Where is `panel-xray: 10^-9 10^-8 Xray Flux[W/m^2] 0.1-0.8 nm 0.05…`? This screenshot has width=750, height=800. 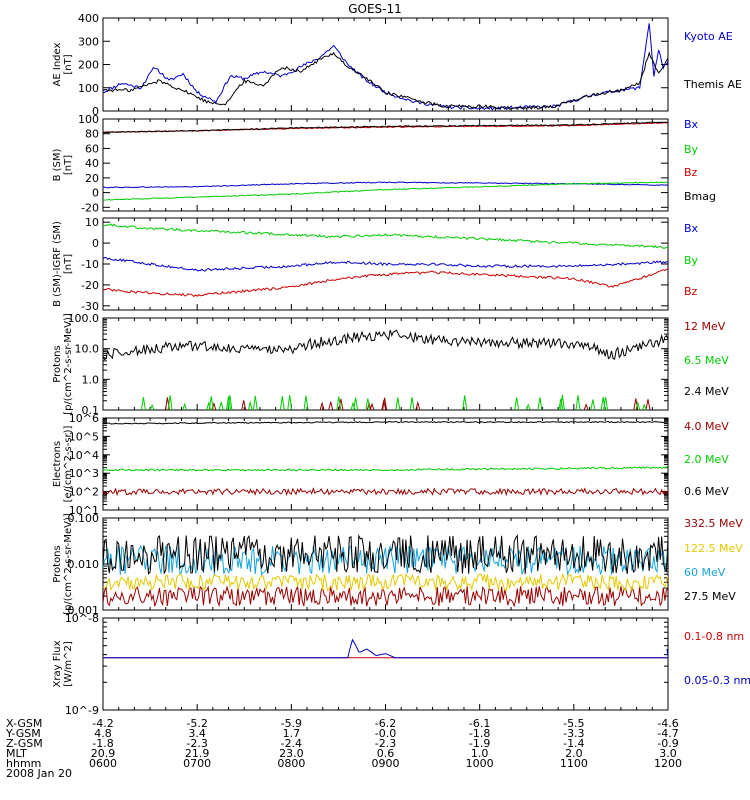 panel-xray: 10^-9 10^-8 Xray Flux[W/m^2] 0.1-0.8 nm 0.05… is located at coordinates (401, 664).